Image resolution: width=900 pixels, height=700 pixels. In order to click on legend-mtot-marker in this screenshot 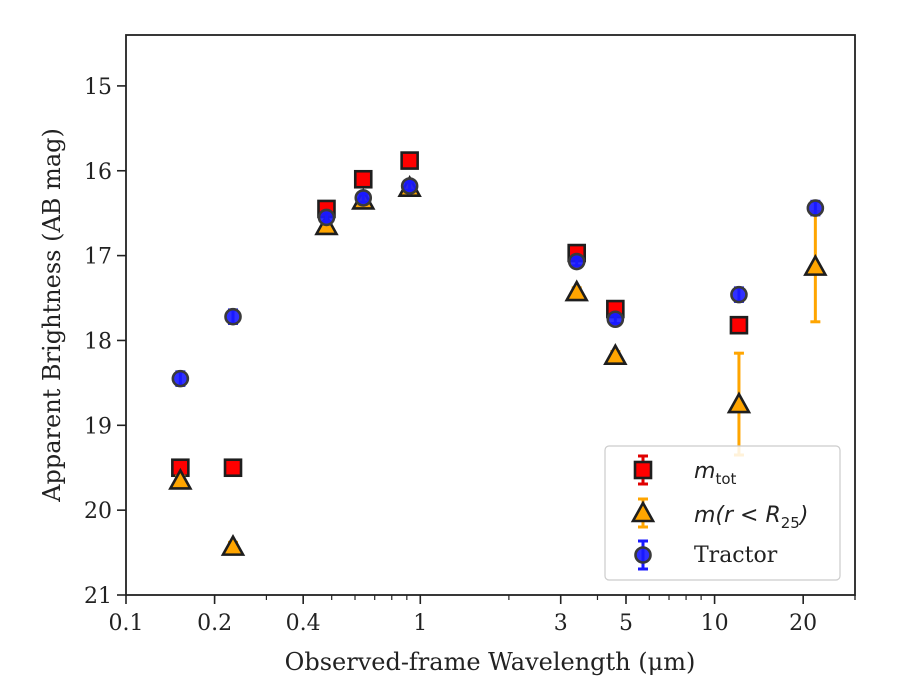, I will do `click(643, 470)`.